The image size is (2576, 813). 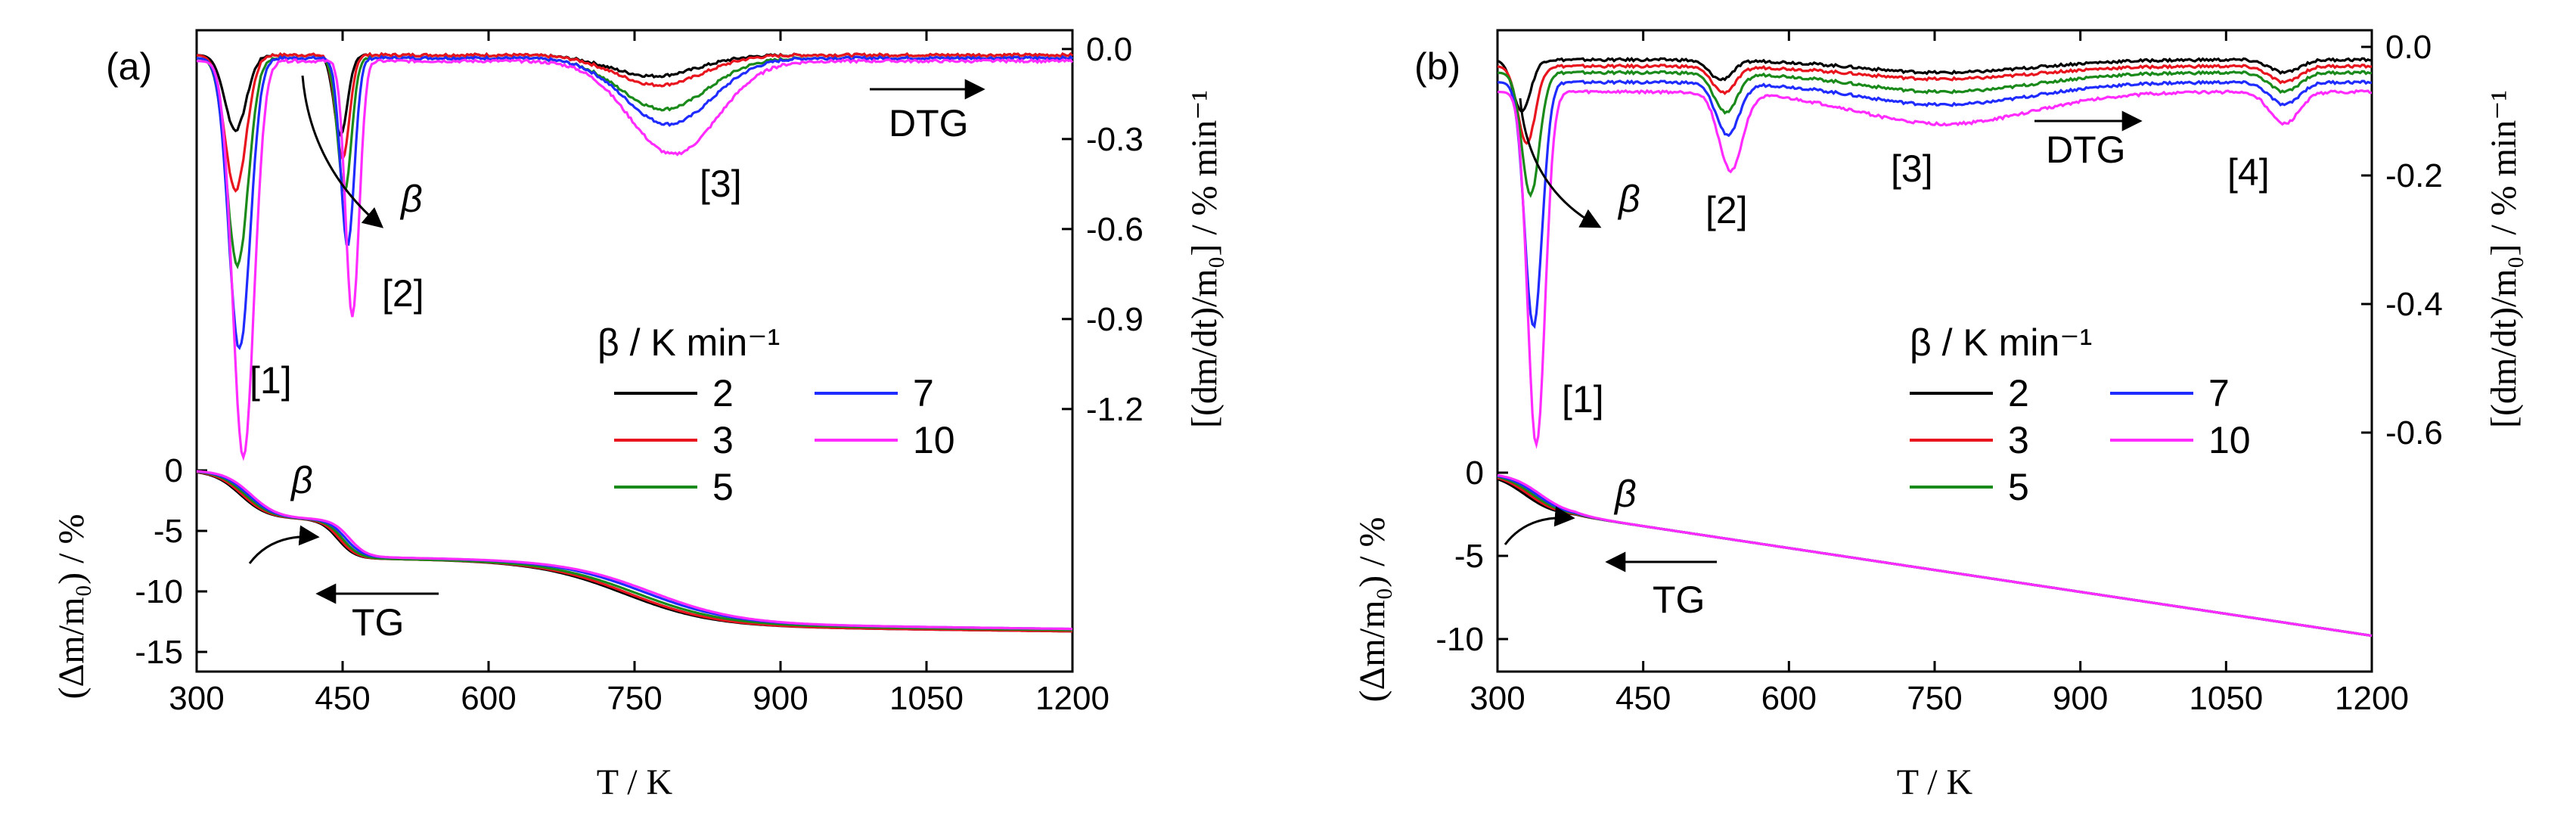 What do you see at coordinates (129, 66) in the screenshot?
I see `panel-label: (a)` at bounding box center [129, 66].